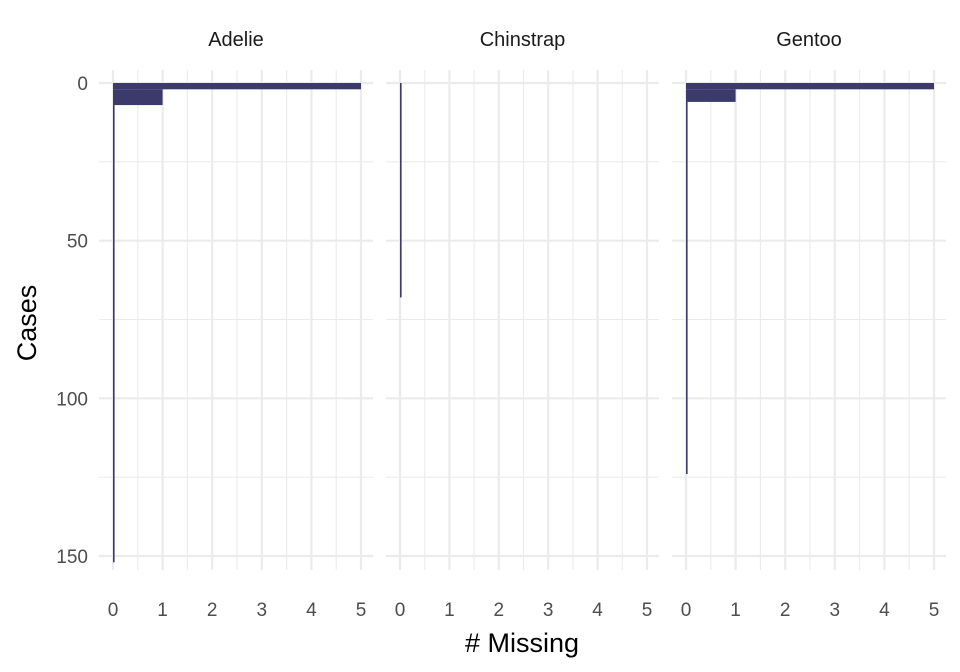 The width and height of the screenshot is (960, 672). What do you see at coordinates (523, 40) in the screenshot?
I see `panel-title-chinstrap: Chinstrap` at bounding box center [523, 40].